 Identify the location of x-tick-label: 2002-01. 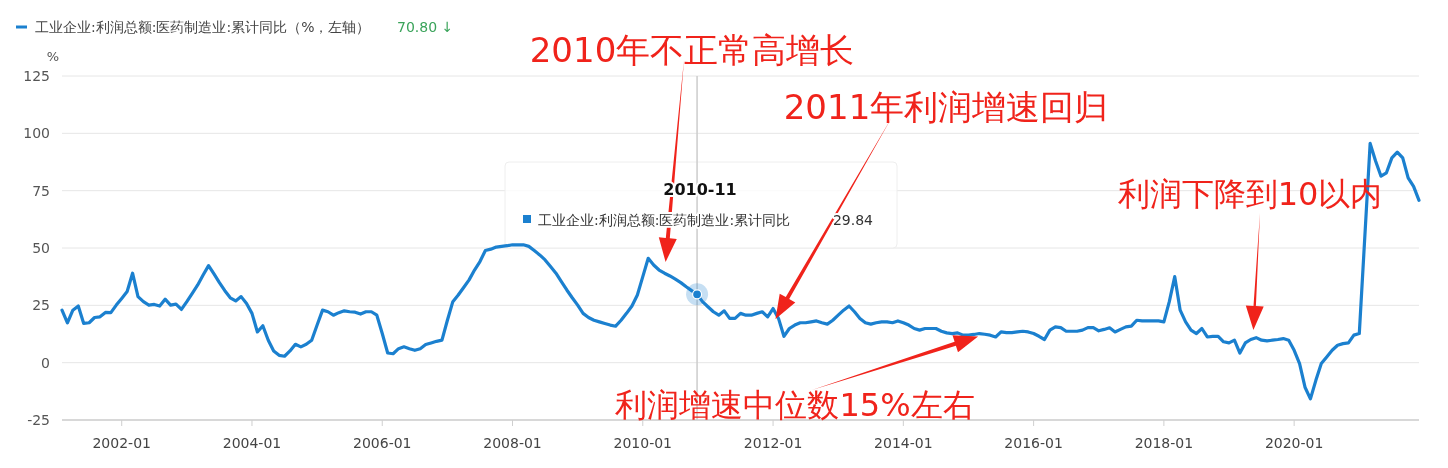
(121, 443).